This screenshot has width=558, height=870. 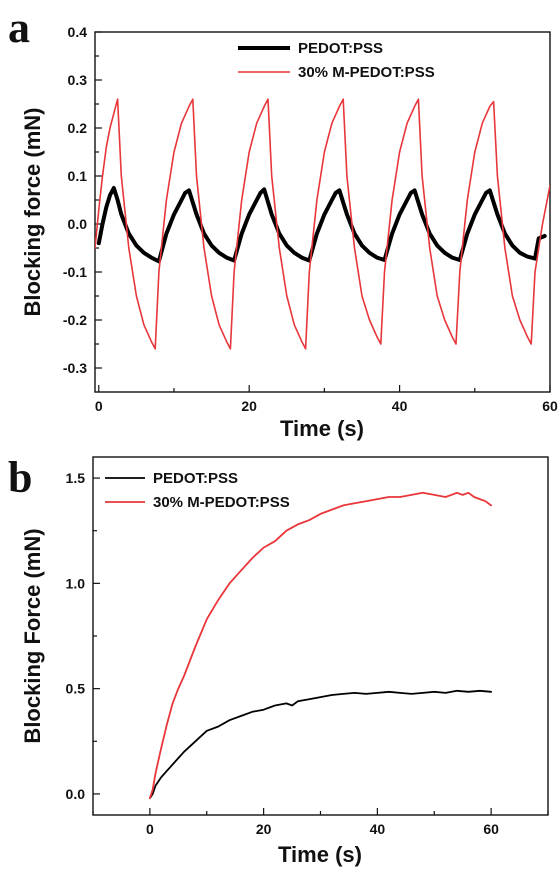 What do you see at coordinates (550, 406) in the screenshot?
I see `panel-a-x-tick-label: 60` at bounding box center [550, 406].